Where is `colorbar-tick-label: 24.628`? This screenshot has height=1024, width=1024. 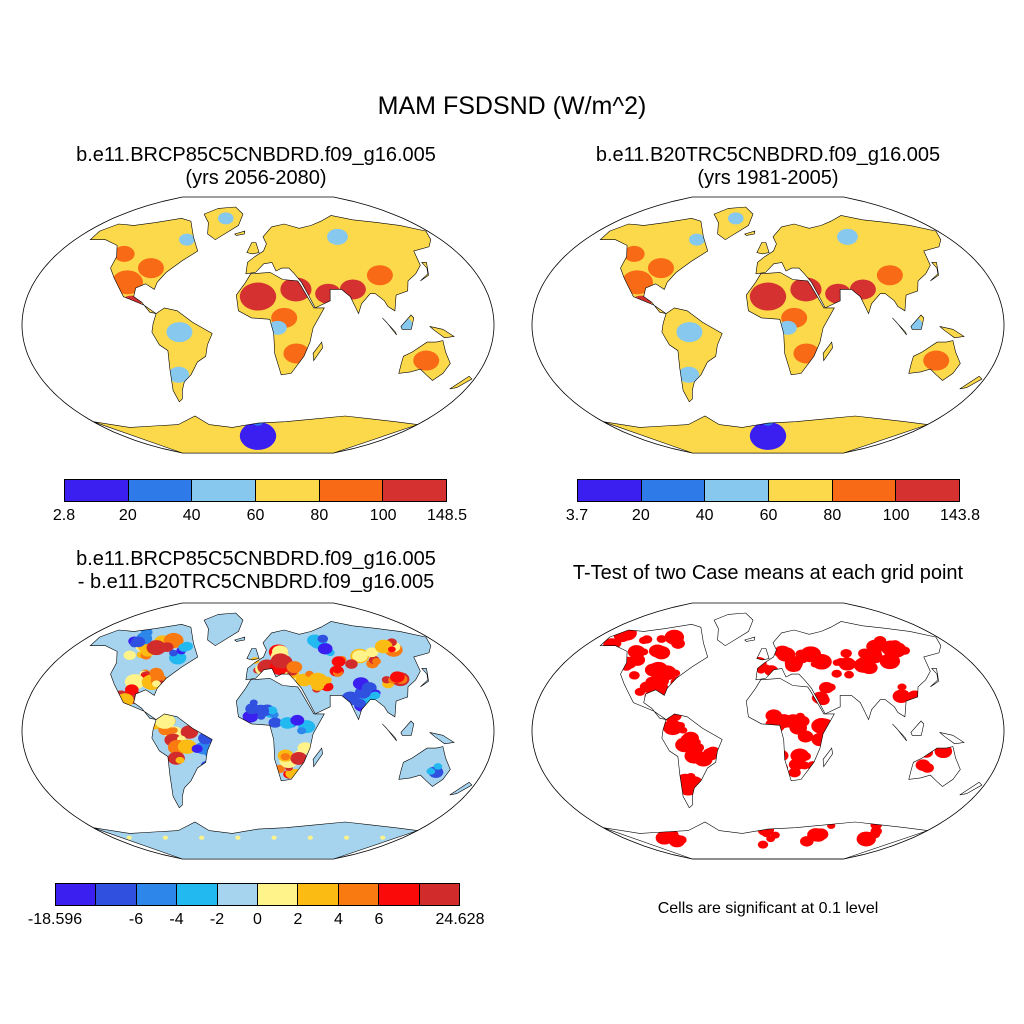
colorbar-tick-label: 24.628 is located at coordinates (460, 919).